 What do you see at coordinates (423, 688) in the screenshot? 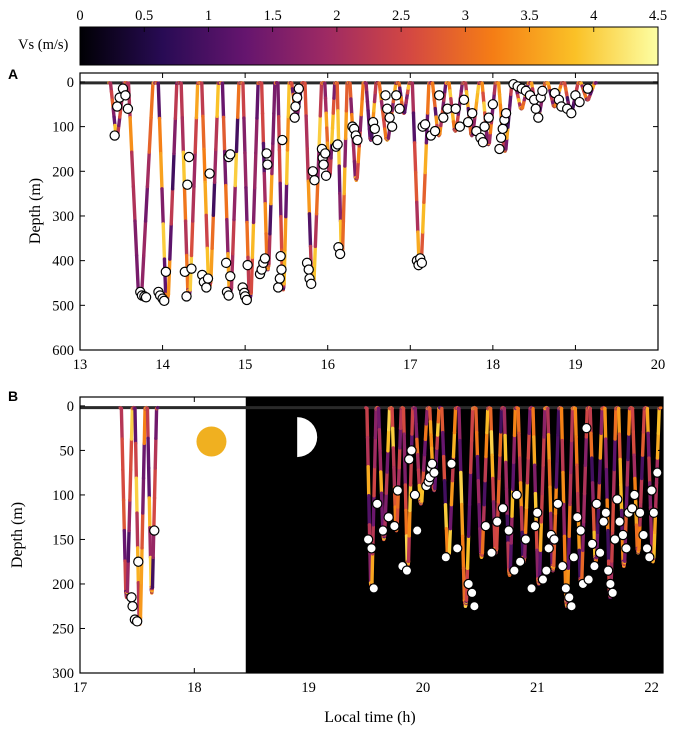
I see `x-tick-label: 20` at bounding box center [423, 688].